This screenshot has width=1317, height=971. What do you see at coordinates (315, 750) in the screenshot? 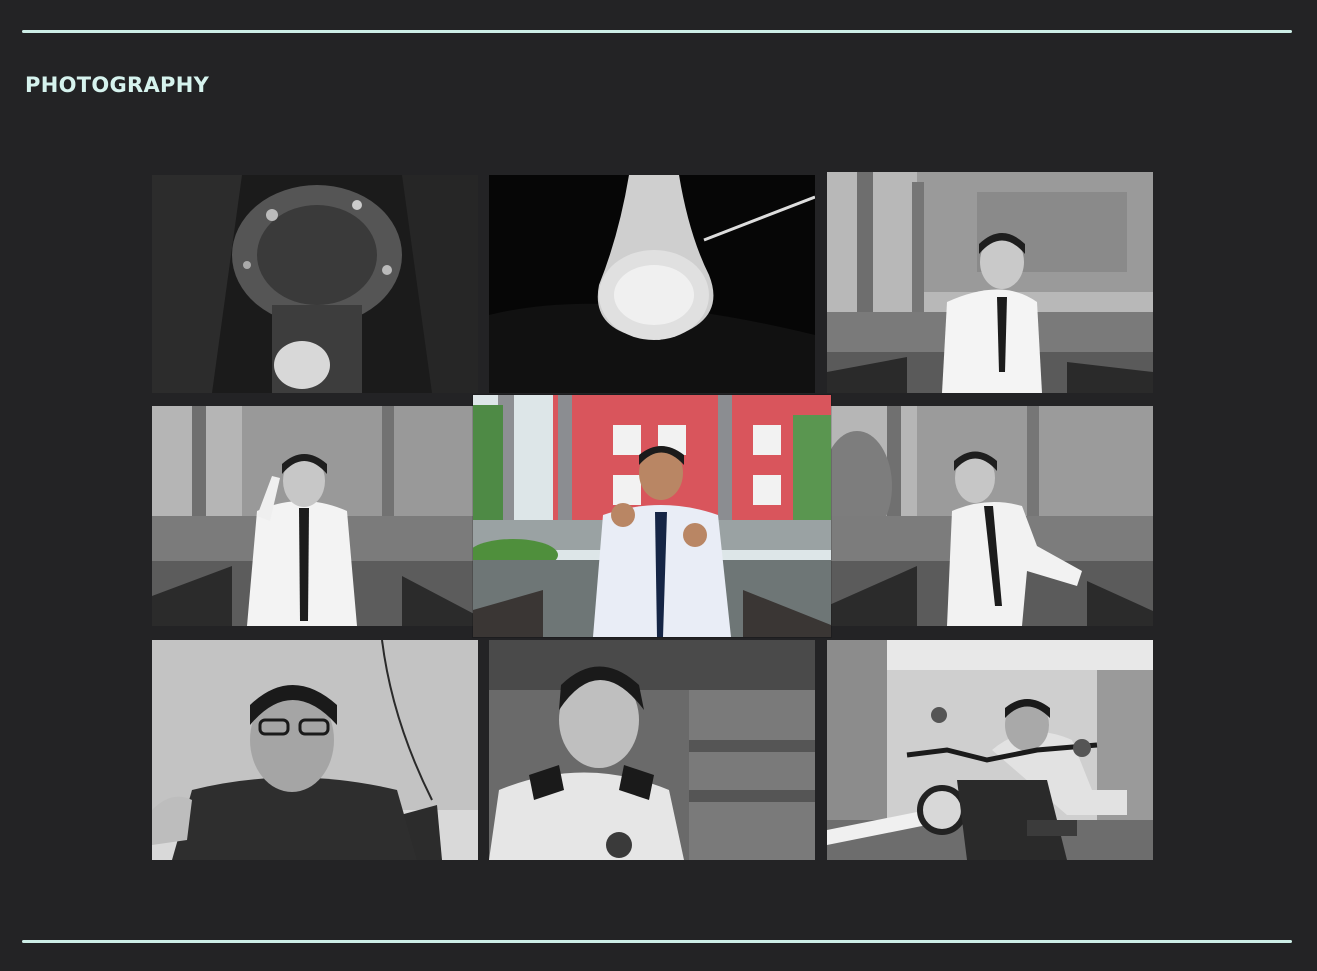
I see `gallery-photo-man-glasses-portrait` at bounding box center [315, 750].